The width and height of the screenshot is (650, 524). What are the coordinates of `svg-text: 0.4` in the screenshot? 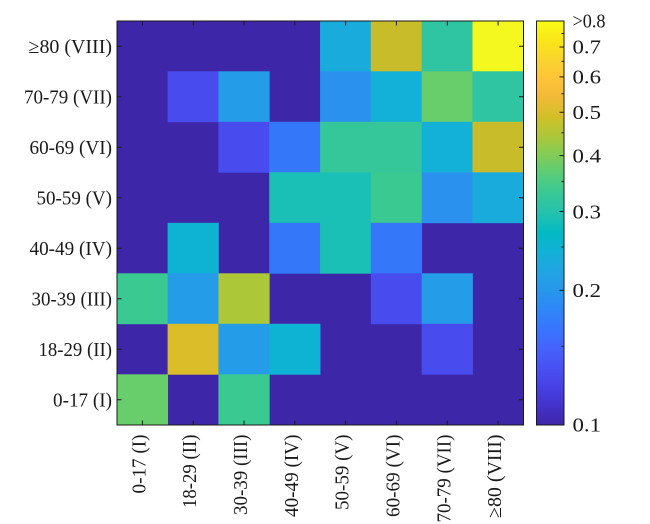 It's located at (587, 156).